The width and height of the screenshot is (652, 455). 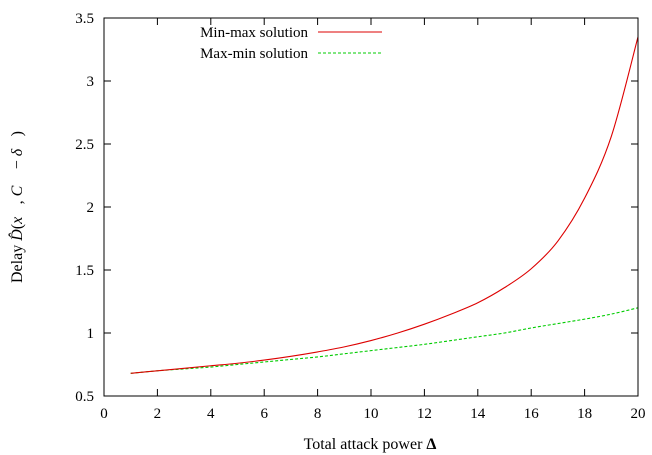 I want to click on legend: Min-max solution Max-min solution, so click(x=291, y=43).